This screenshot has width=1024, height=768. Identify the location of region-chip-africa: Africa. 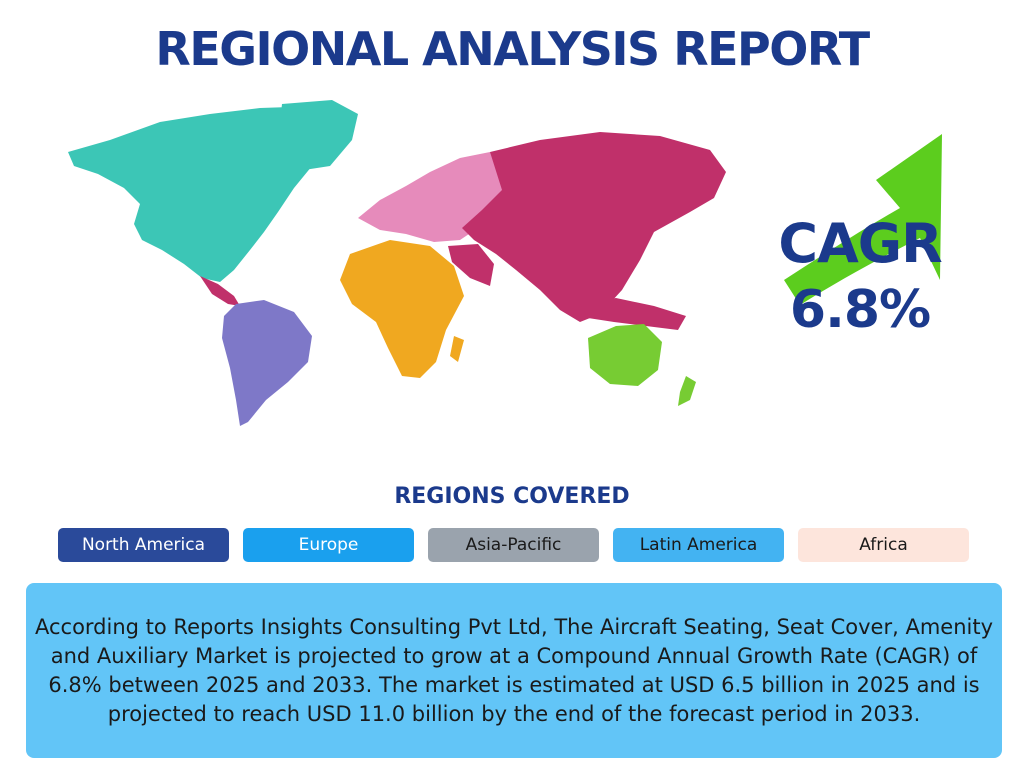
(883, 545).